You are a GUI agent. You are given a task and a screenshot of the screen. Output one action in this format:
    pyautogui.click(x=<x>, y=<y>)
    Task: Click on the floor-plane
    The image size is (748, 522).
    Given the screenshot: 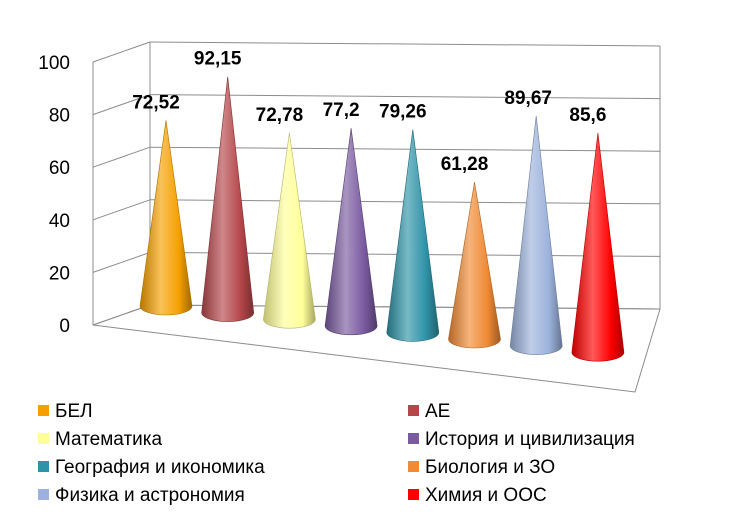 What is the action you would take?
    pyautogui.click(x=376, y=348)
    